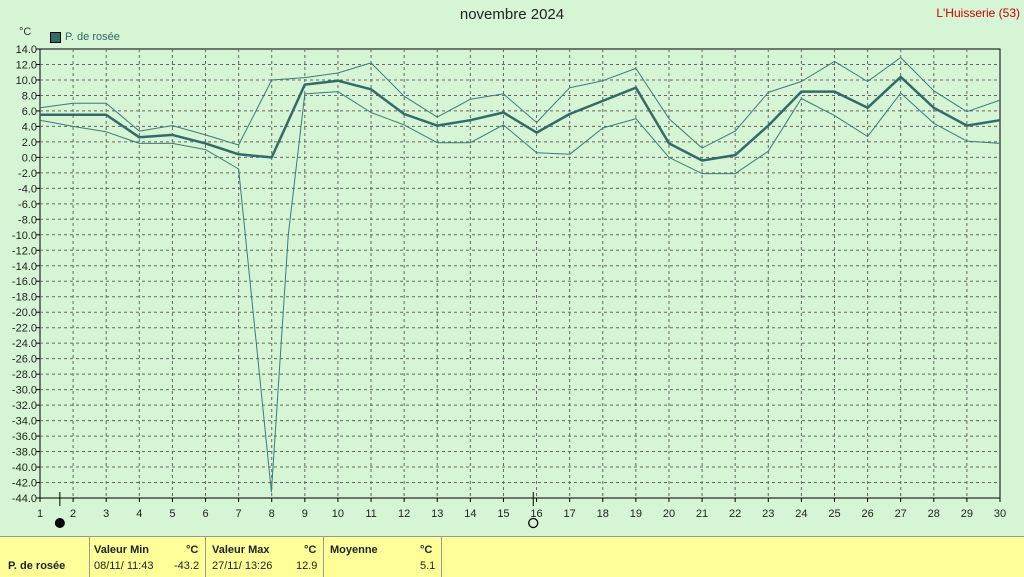 The image size is (1024, 577). Describe the element at coordinates (29, 158) in the screenshot. I see `y-tick-label: 0.0` at that location.